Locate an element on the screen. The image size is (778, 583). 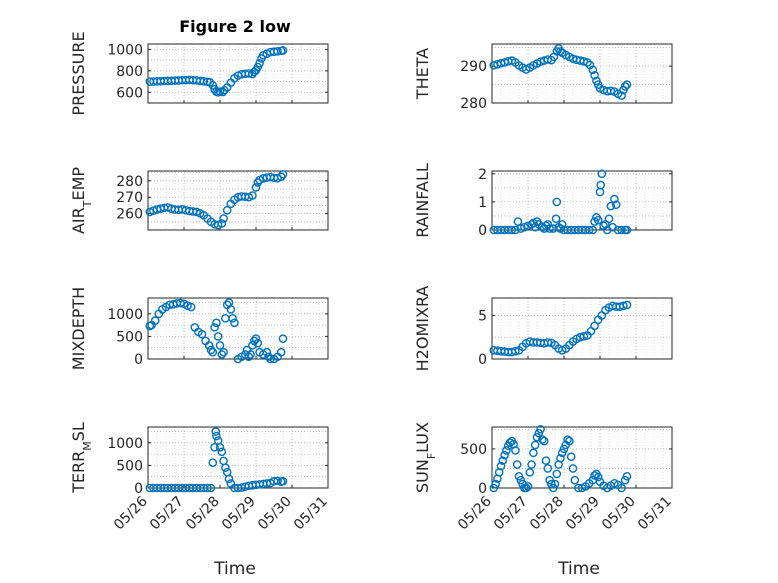
x-tick-label: 05/29 is located at coordinates (583, 514).